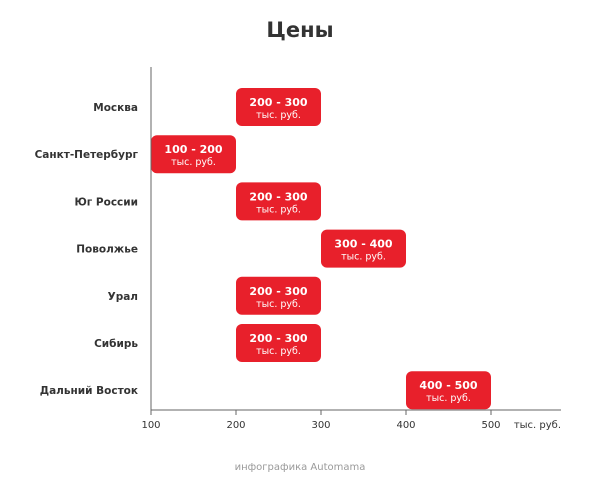 This screenshot has width=600, height=496. I want to click on bar-range-label: 300 - 400, so click(363, 244).